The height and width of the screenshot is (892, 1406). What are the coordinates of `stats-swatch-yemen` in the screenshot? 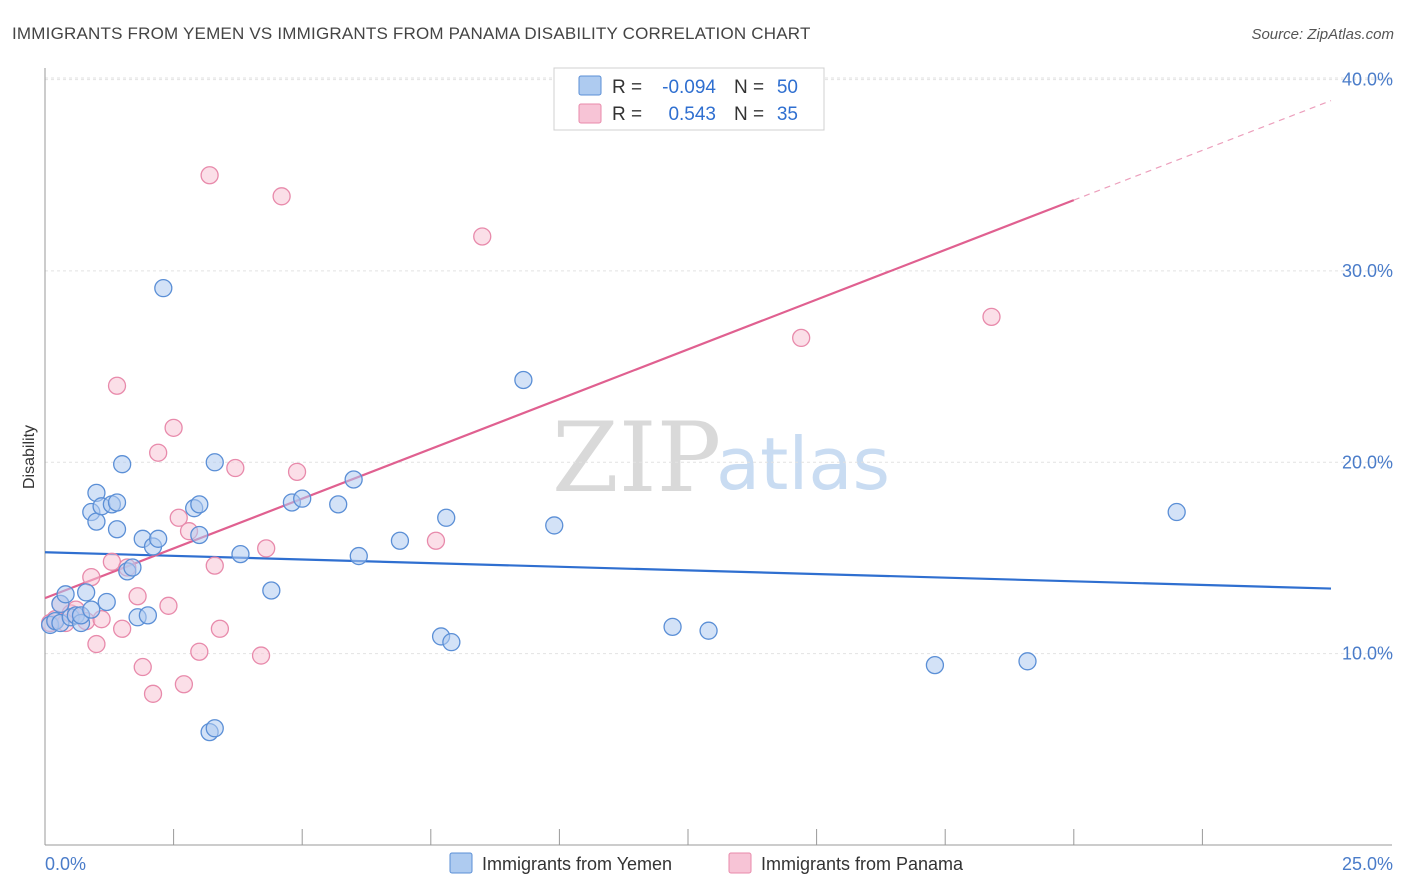 It's located at (590, 85).